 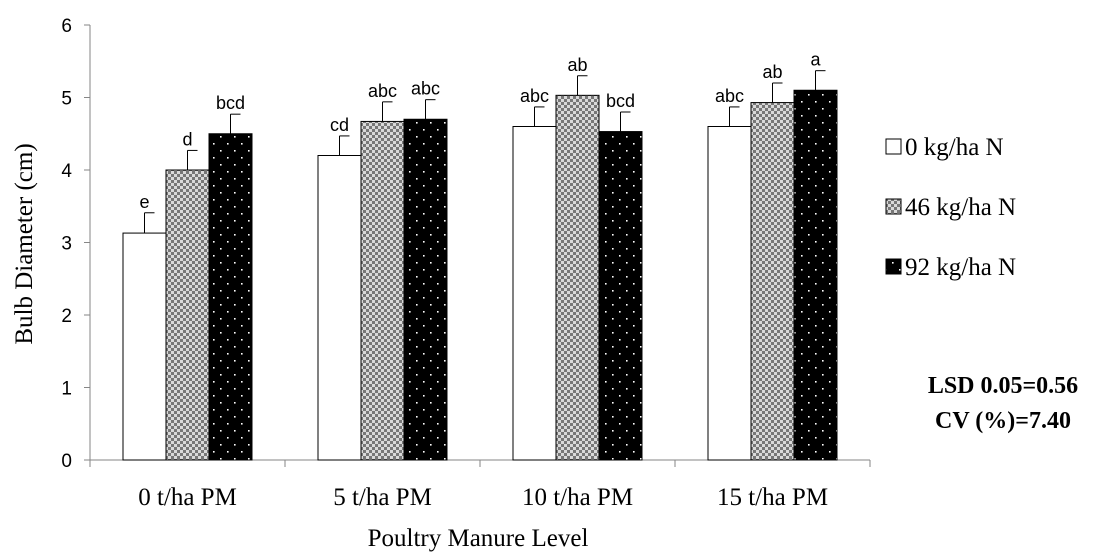 I want to click on y-tick-label: 2, so click(x=66, y=316).